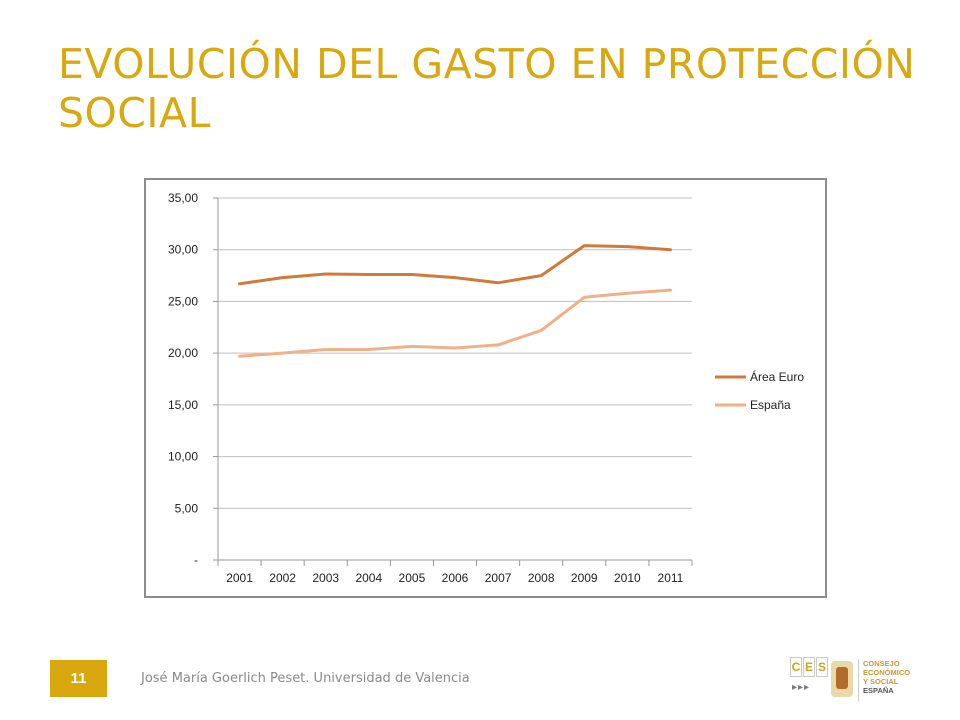  What do you see at coordinates (777, 376) in the screenshot?
I see `legend-label-0: Área Euro` at bounding box center [777, 376].